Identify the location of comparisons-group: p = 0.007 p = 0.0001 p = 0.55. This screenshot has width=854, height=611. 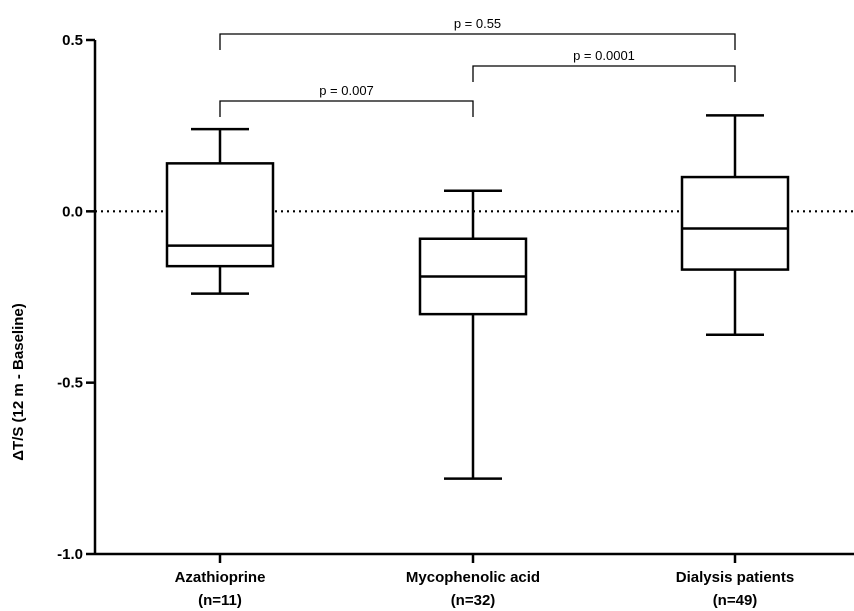
(477, 66).